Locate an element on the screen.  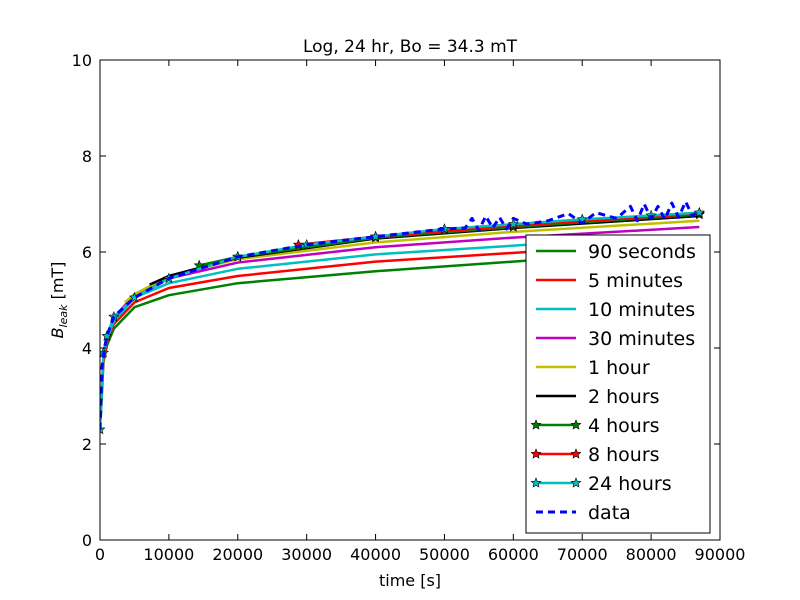
legend-label-2-hours: 2 hours is located at coordinates (624, 397).